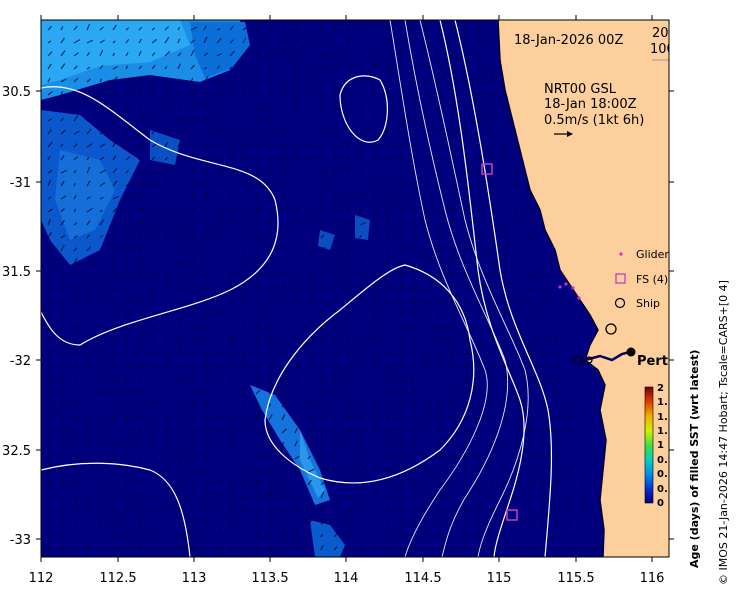 This screenshot has width=740, height=592. What do you see at coordinates (563, 134) in the screenshot?
I see `scale-arrow` at bounding box center [563, 134].